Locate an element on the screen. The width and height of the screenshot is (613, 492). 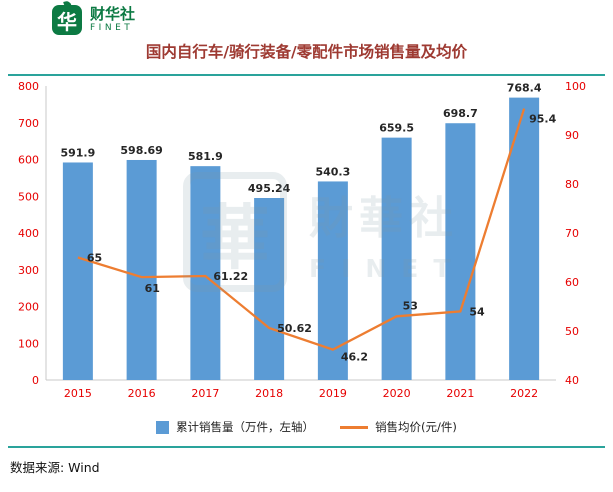
bar-2022 is located at coordinates (524, 238).